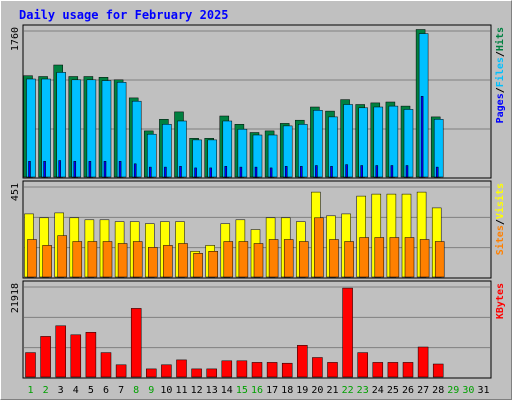 The height and width of the screenshot is (400, 512). What do you see at coordinates (500, 219) in the screenshot?
I see `legend-visits-sites: Sites/Visits` at bounding box center [500, 219].